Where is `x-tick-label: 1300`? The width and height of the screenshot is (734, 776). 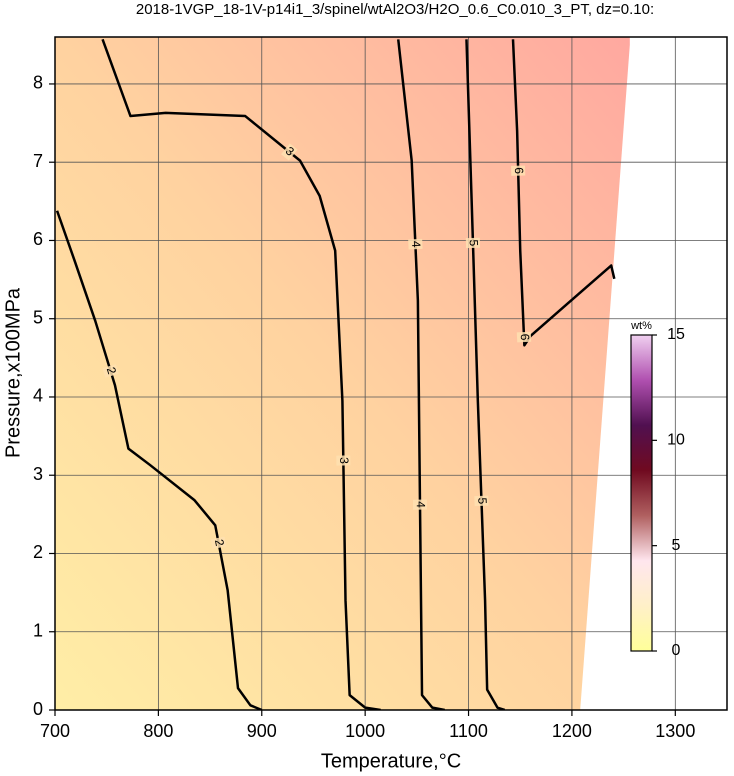 x-tick-label: 1300 is located at coordinates (675, 731).